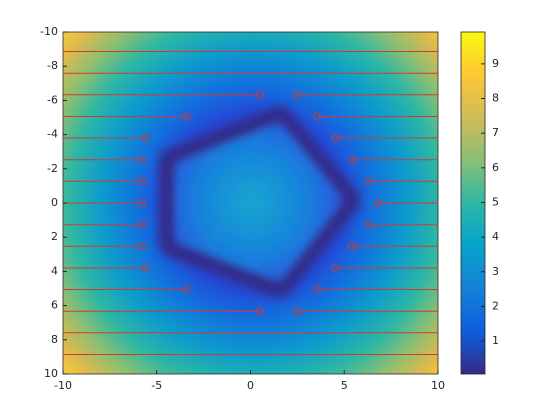 This screenshot has width=560, height=420. I want to click on x-tick-label: 5, so click(344, 385).